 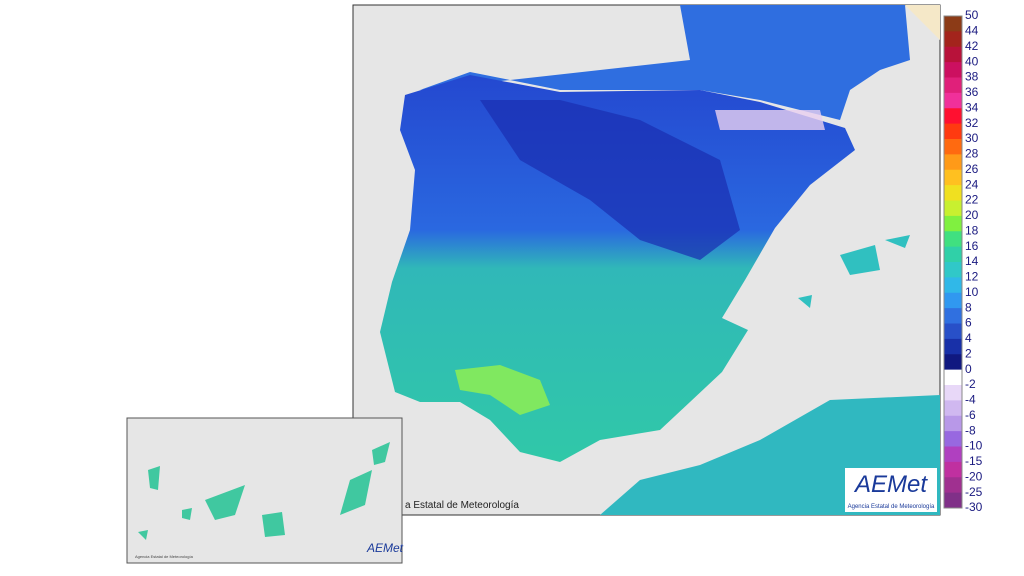 What do you see at coordinates (972, 215) in the screenshot?
I see `legend-label: 20` at bounding box center [972, 215].